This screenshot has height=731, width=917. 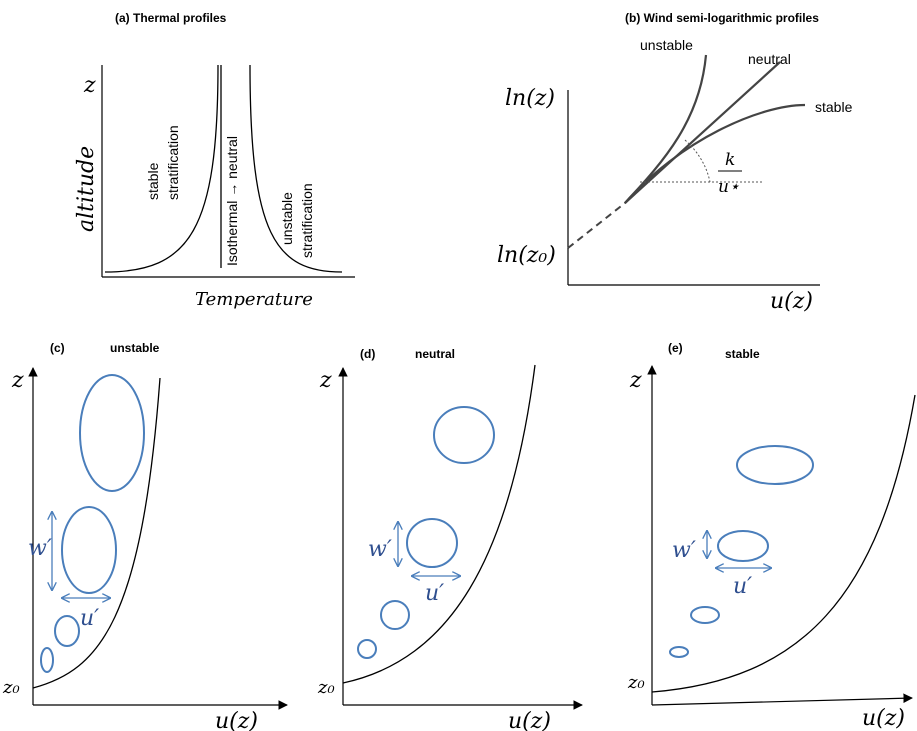 I want to click on axis, so click(x=782, y=699).